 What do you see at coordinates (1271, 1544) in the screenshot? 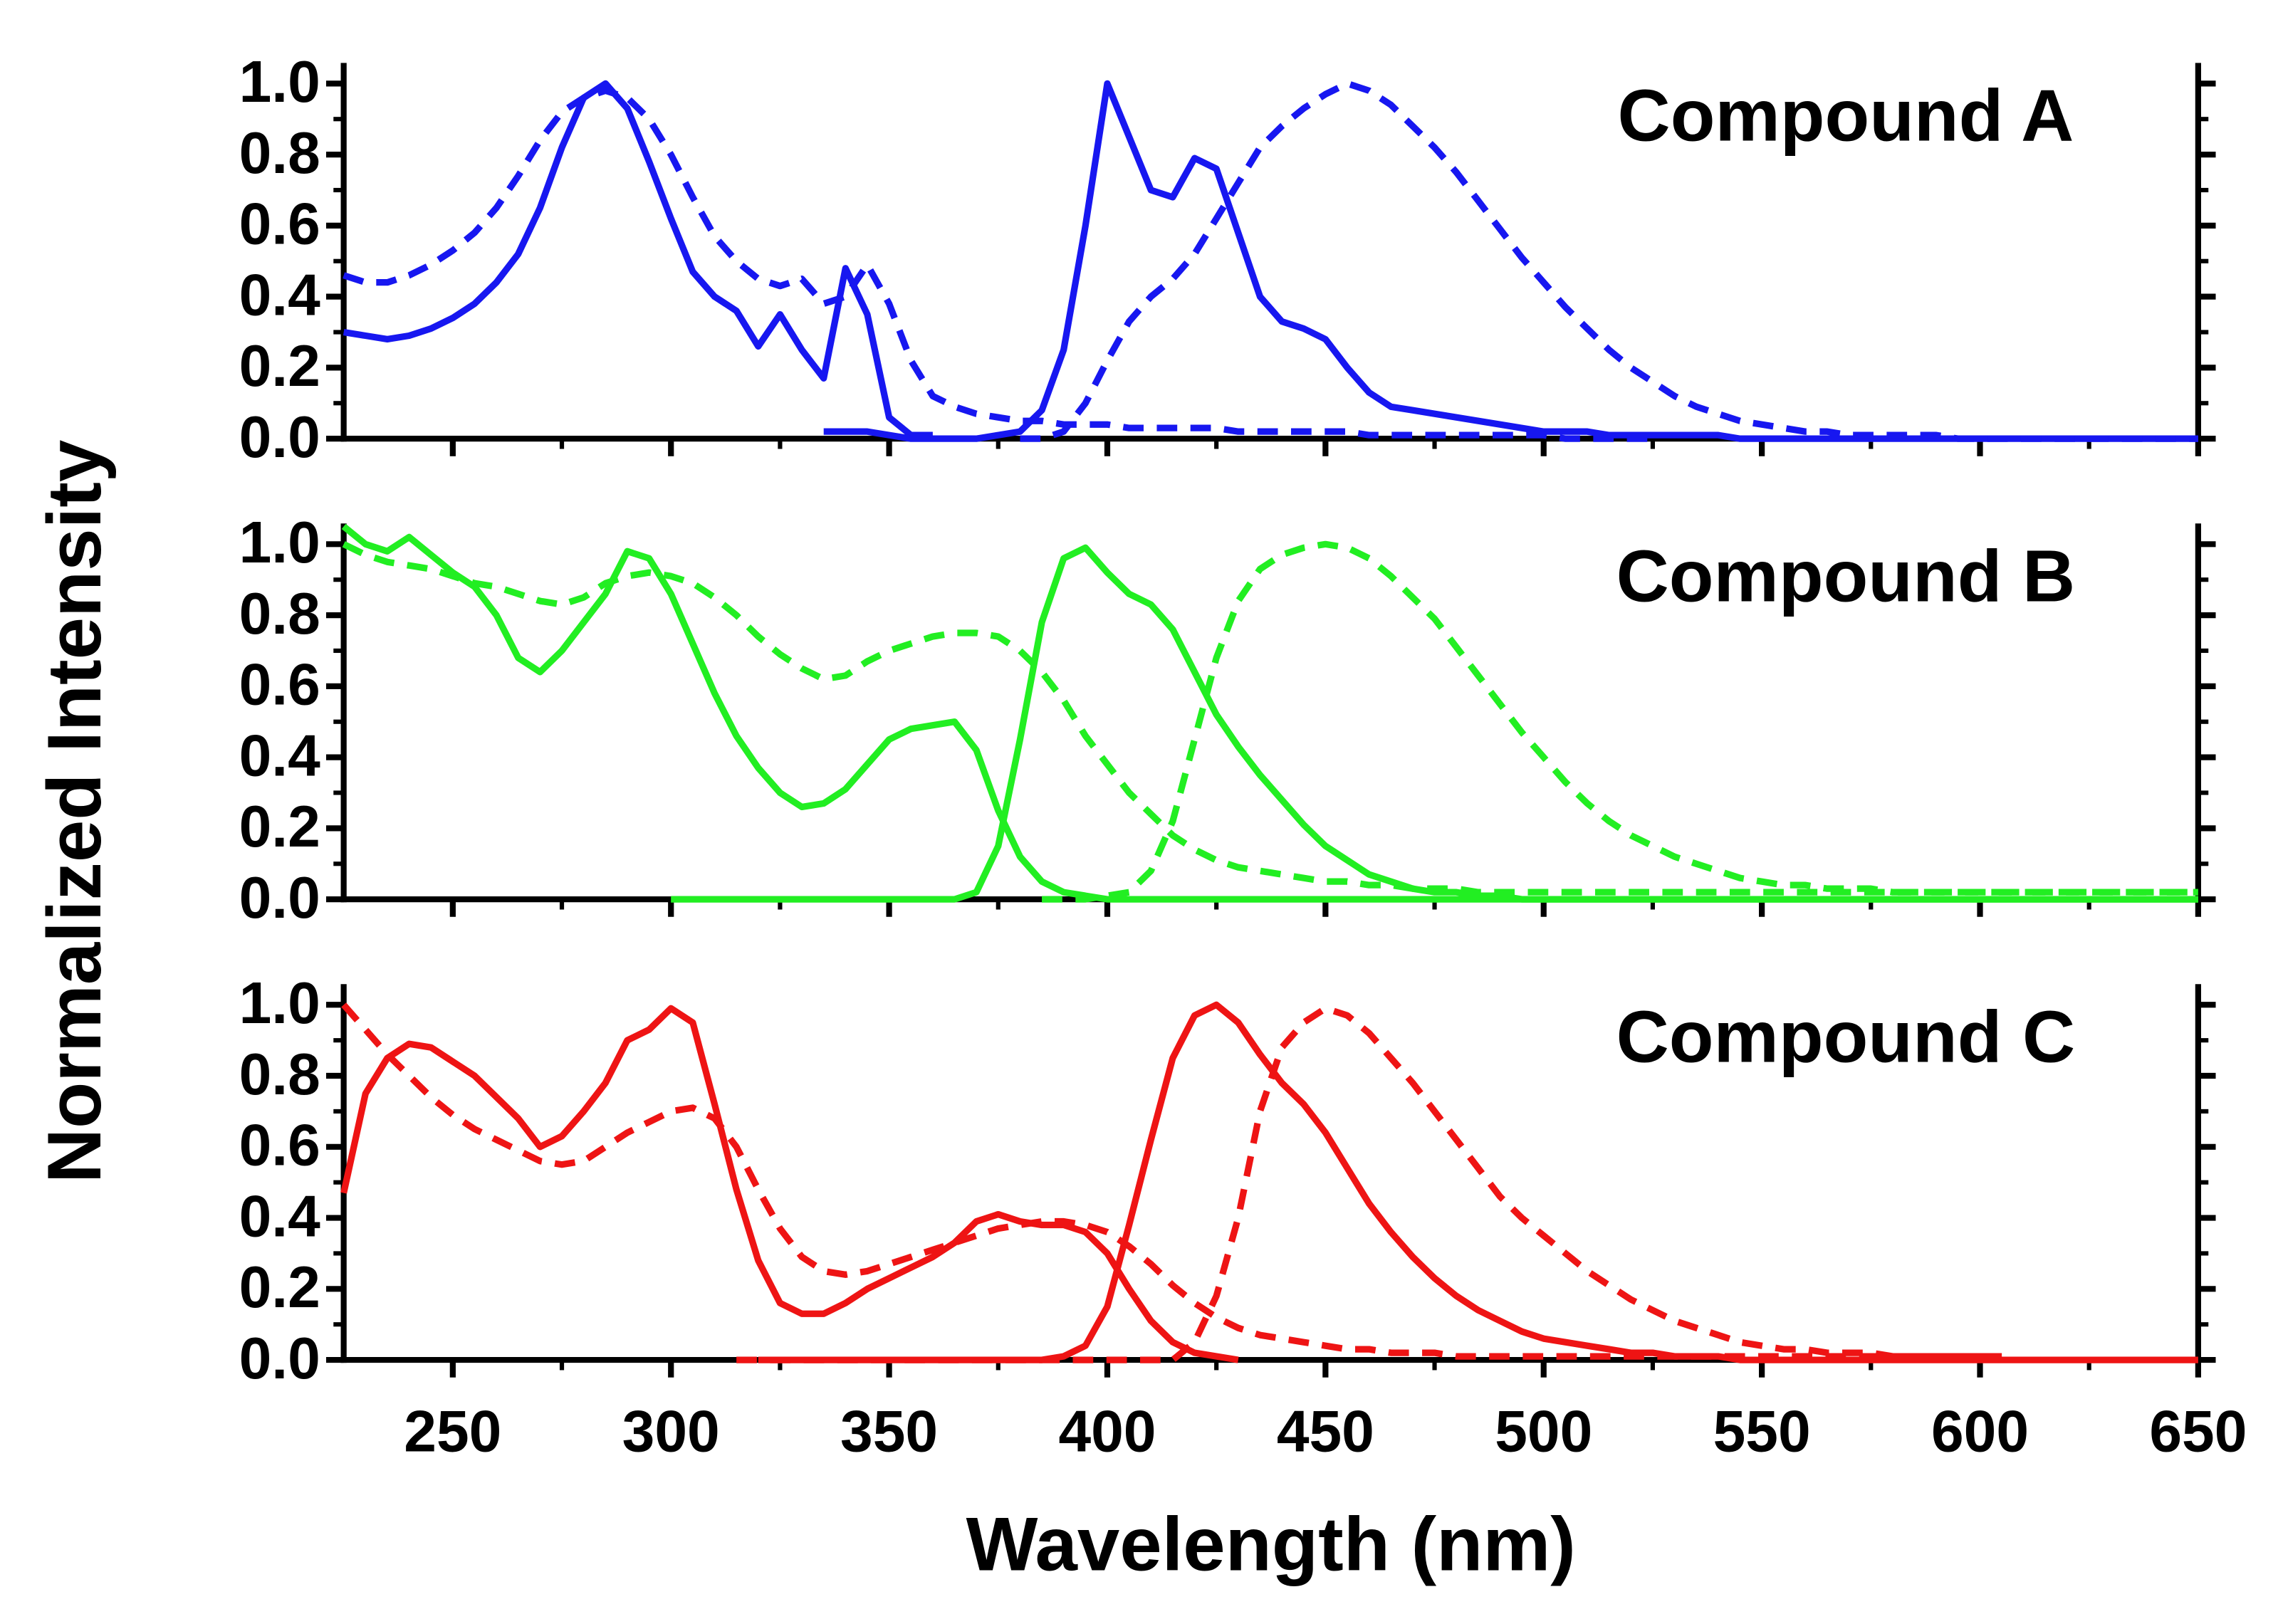
I see `x-axis-label: Wavelength (nm)` at bounding box center [1271, 1544].